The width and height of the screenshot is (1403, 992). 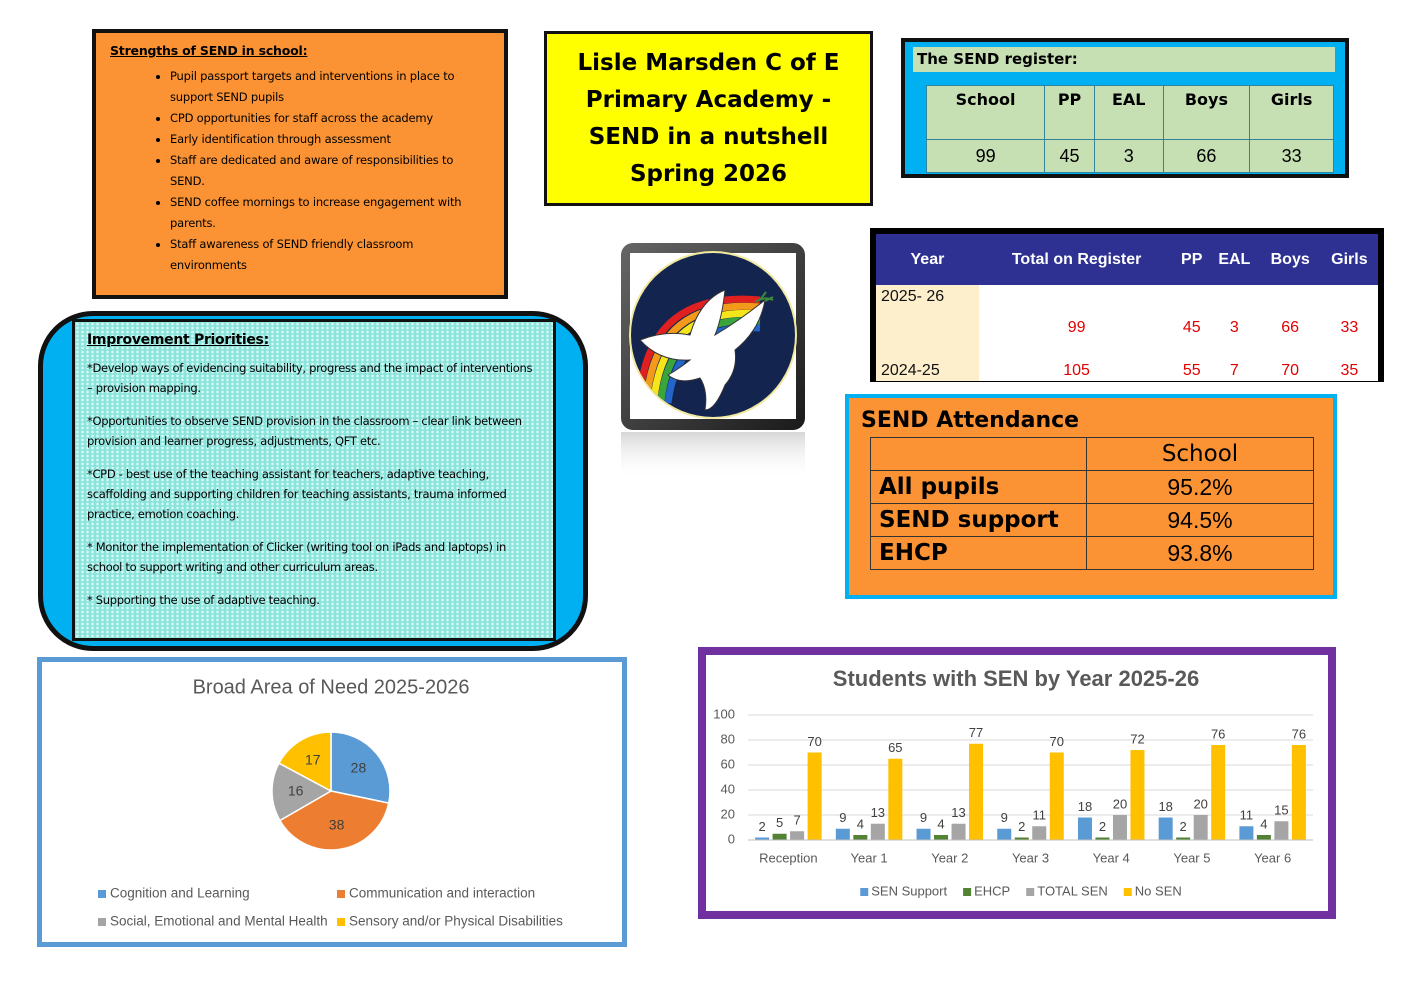 What do you see at coordinates (178, 340) in the screenshot?
I see `improvement-title: Improvement Priorities:` at bounding box center [178, 340].